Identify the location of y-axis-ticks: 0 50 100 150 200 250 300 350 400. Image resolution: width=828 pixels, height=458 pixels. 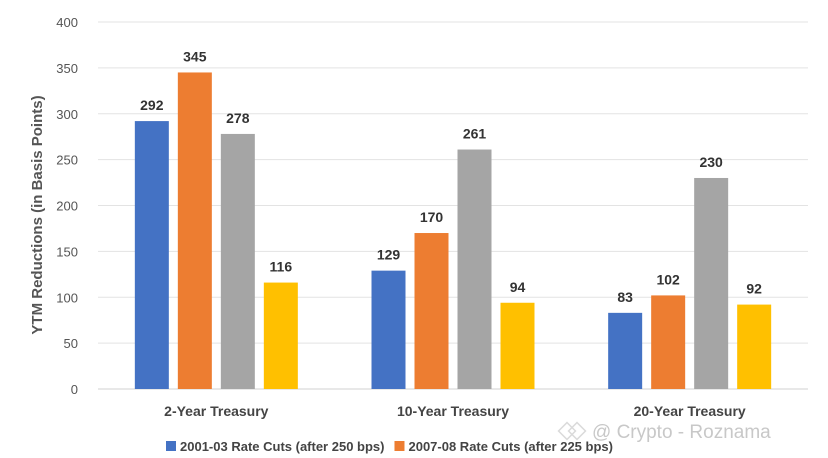
(67, 206).